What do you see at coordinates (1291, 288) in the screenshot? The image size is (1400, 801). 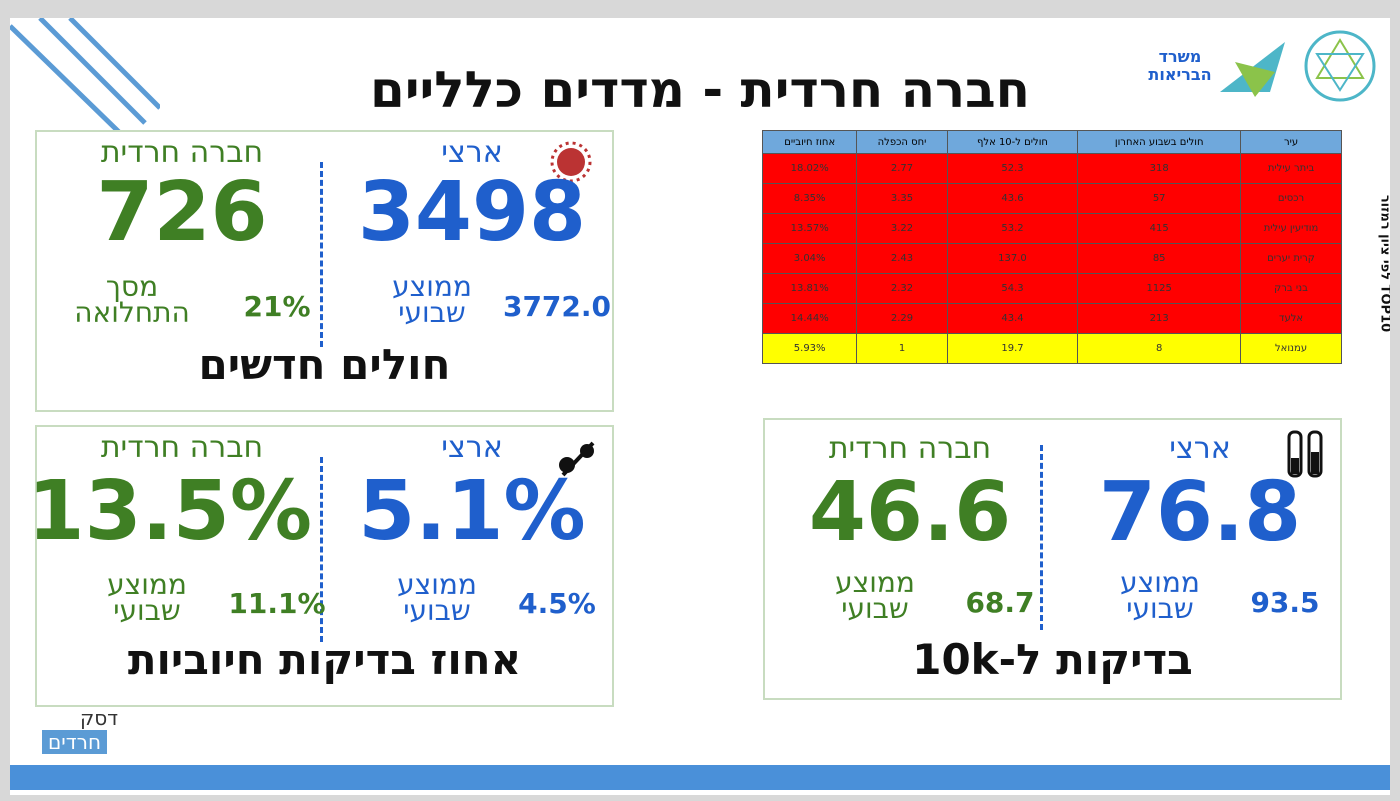 I see `table-cell: בני ברק` at bounding box center [1291, 288].